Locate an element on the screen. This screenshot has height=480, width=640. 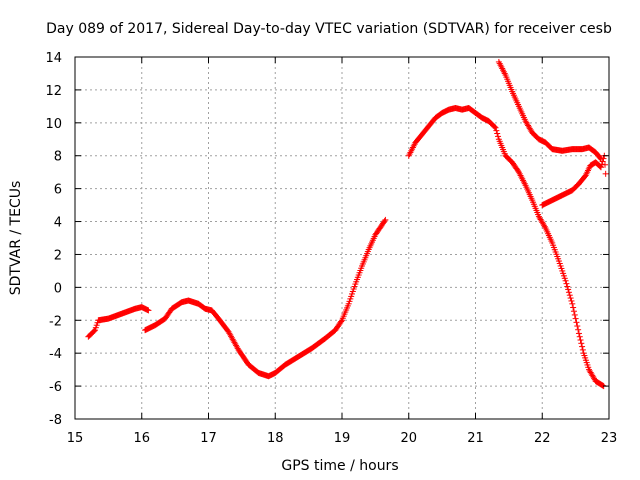
y-axis-label: SDTVAR / TECUs is located at coordinates (16, 238).